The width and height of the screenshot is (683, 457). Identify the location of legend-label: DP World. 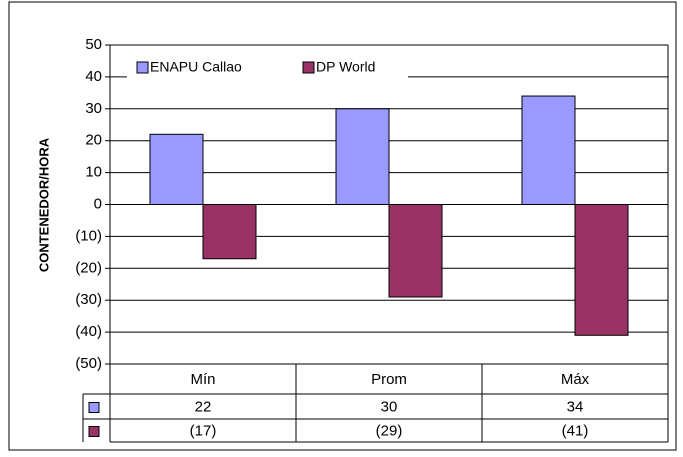
(345, 67).